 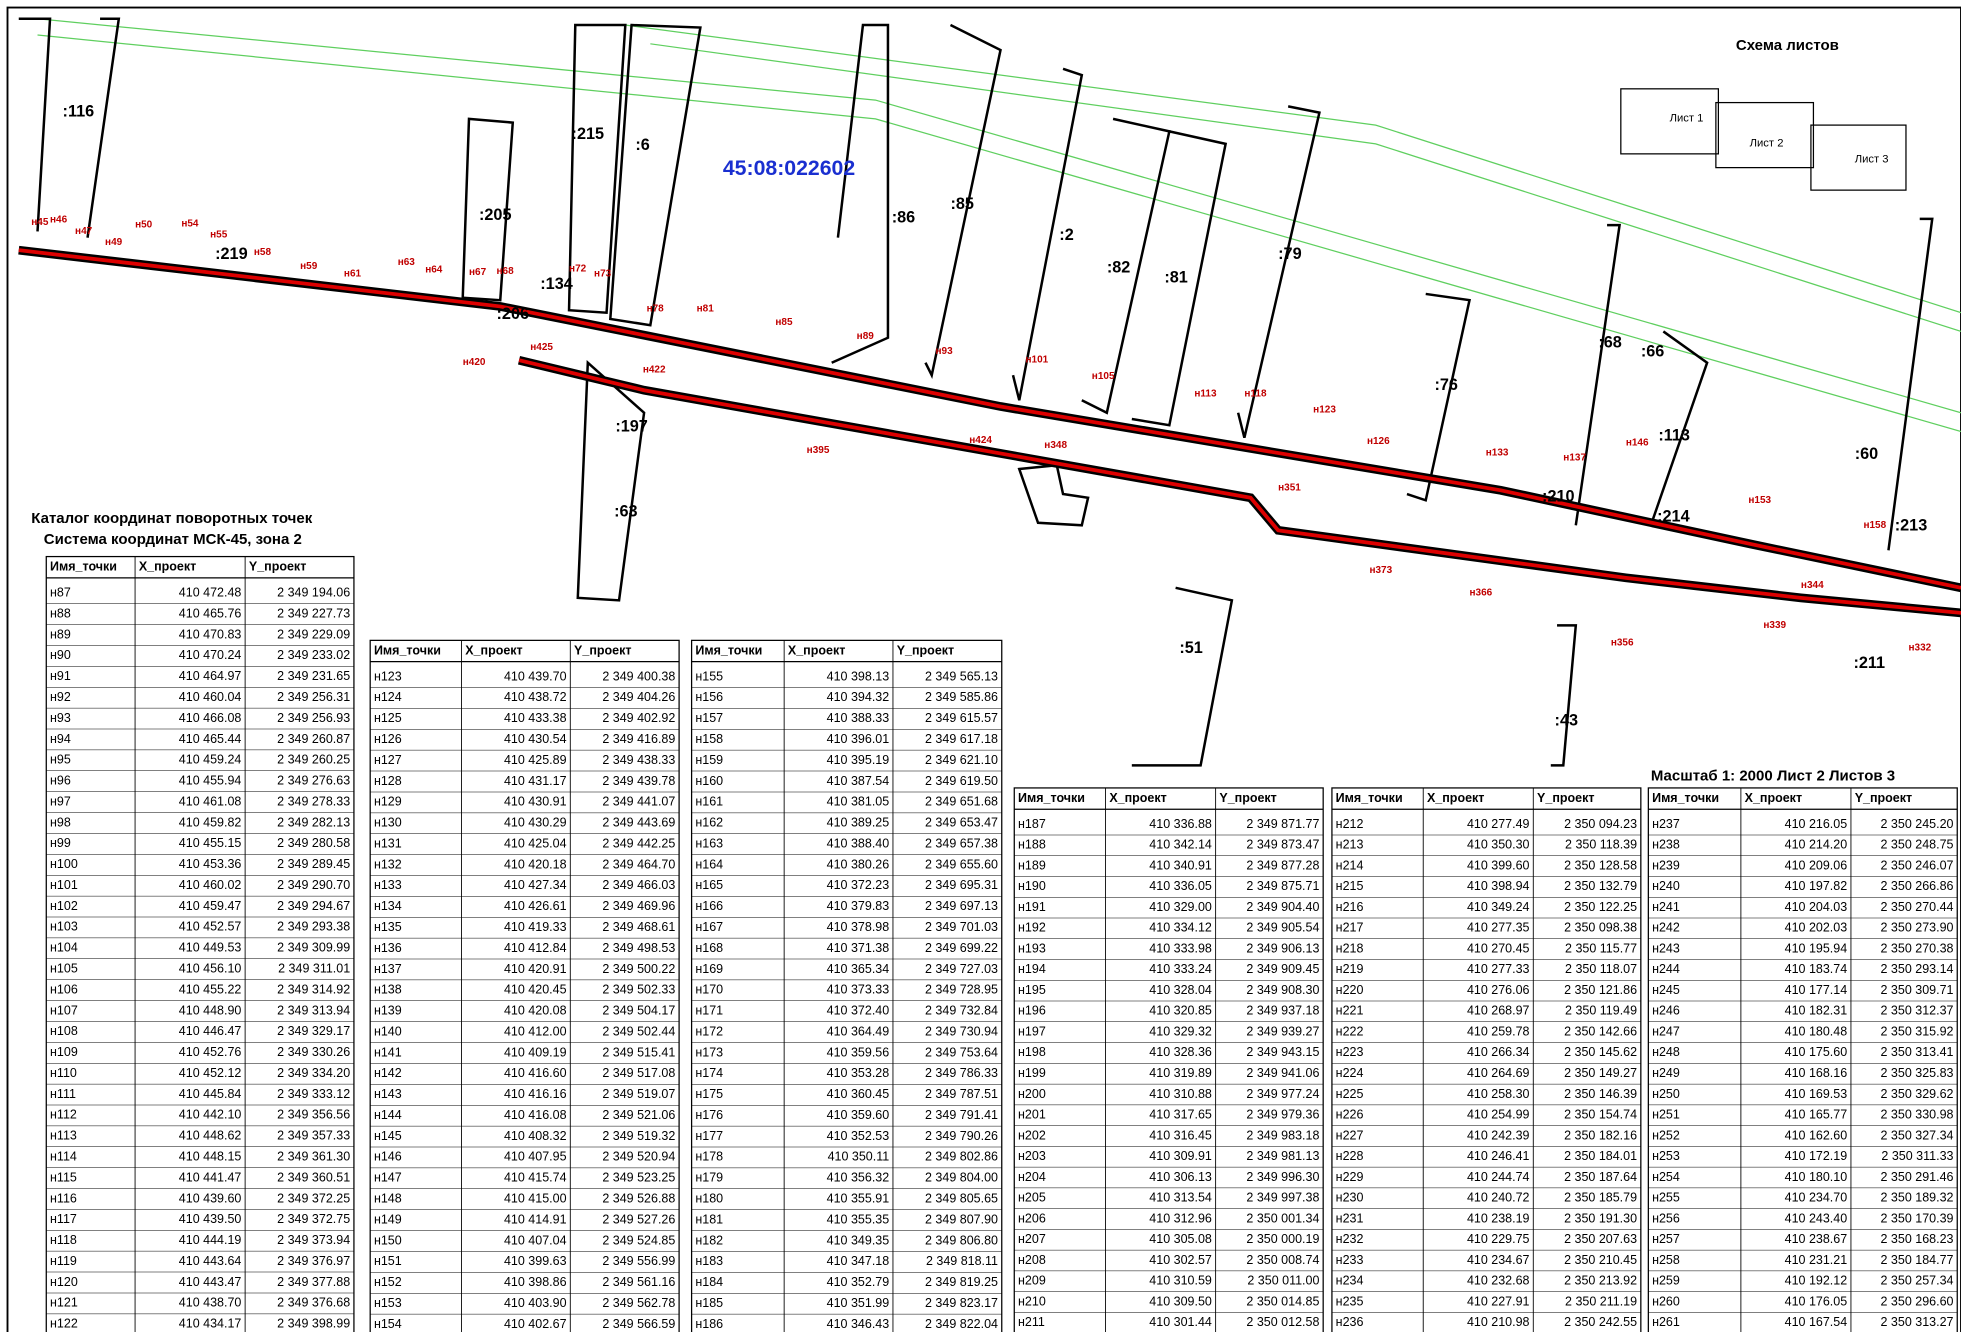 I want to click on table-cell: 2 349 566.59, so click(x=638, y=1324).